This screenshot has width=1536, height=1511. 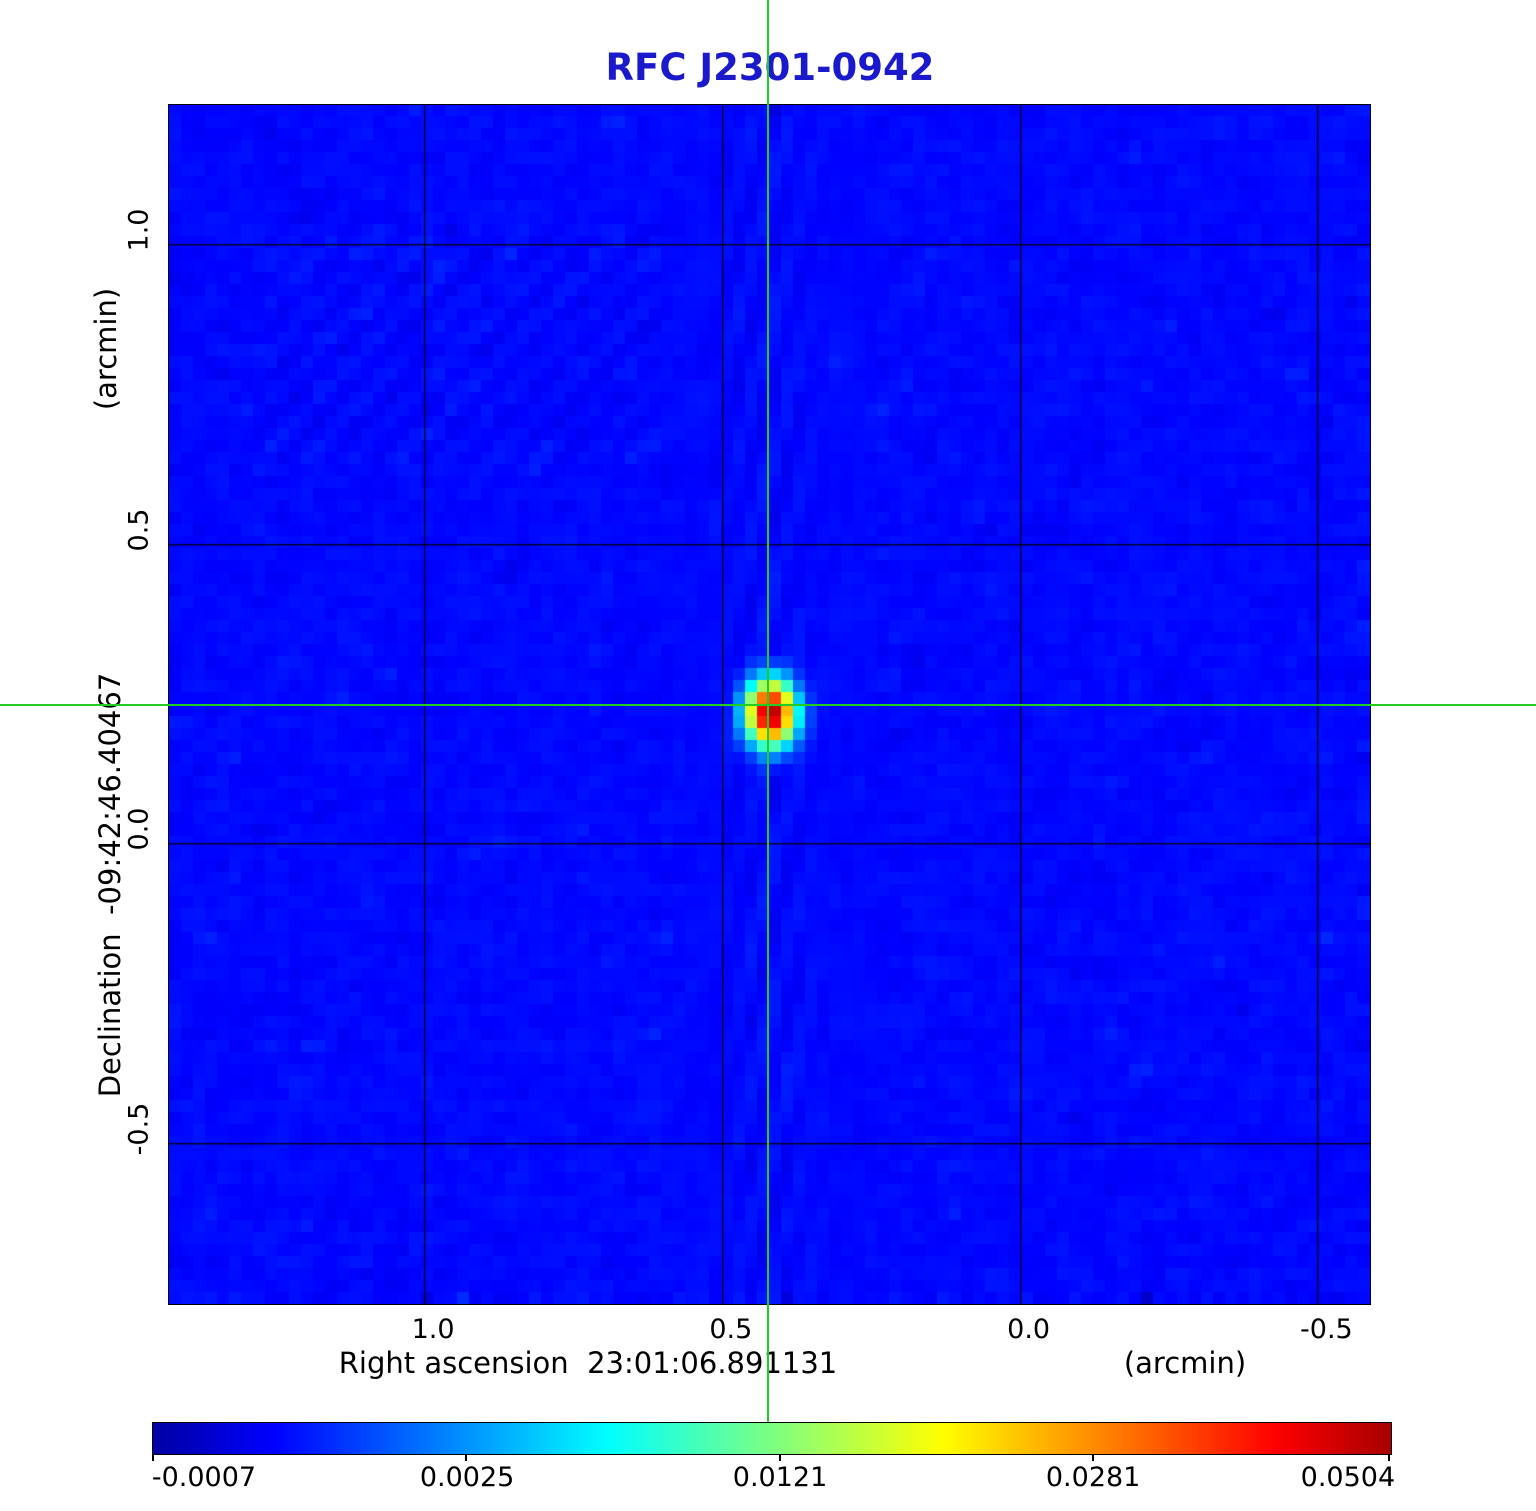 I want to click on y-tick-label: -0.5, so click(x=139, y=1129).